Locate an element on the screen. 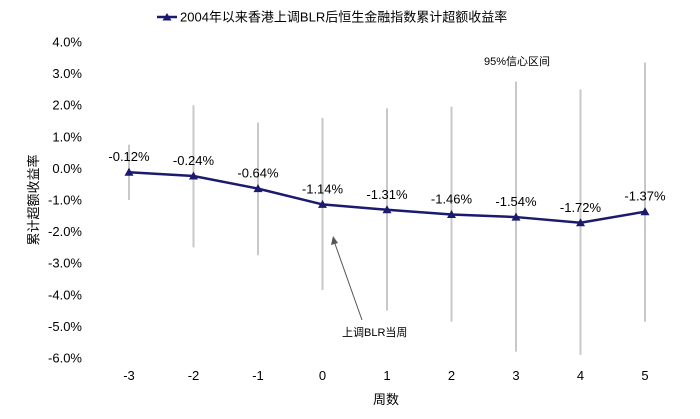 This screenshot has height=419, width=700. x-tick-label: 2 is located at coordinates (451, 375).